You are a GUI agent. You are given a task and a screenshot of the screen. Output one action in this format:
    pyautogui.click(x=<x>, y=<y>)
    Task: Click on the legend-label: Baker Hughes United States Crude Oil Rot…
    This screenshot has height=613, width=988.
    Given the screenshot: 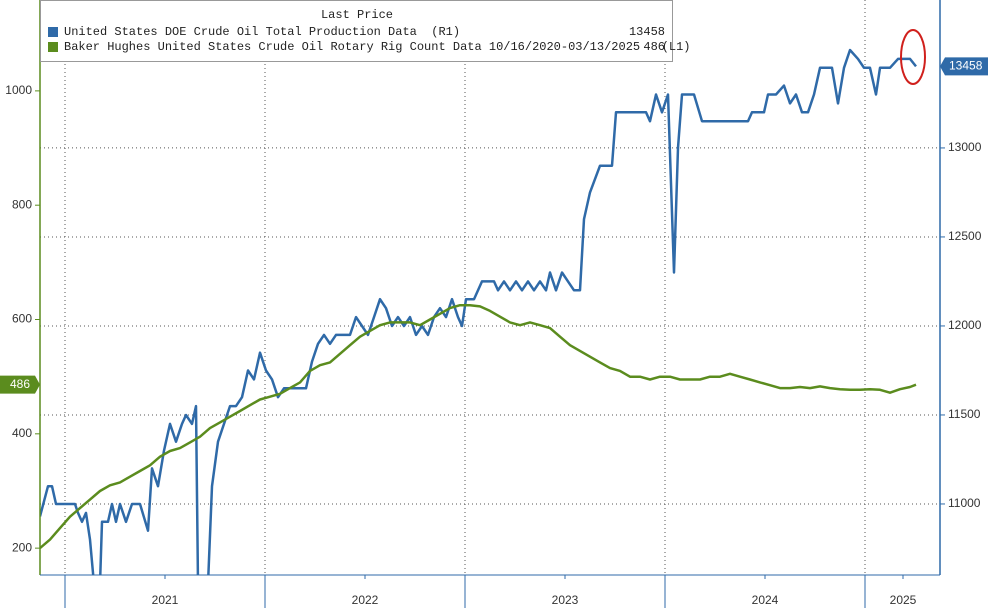 What is the action you would take?
    pyautogui.click(x=377, y=47)
    